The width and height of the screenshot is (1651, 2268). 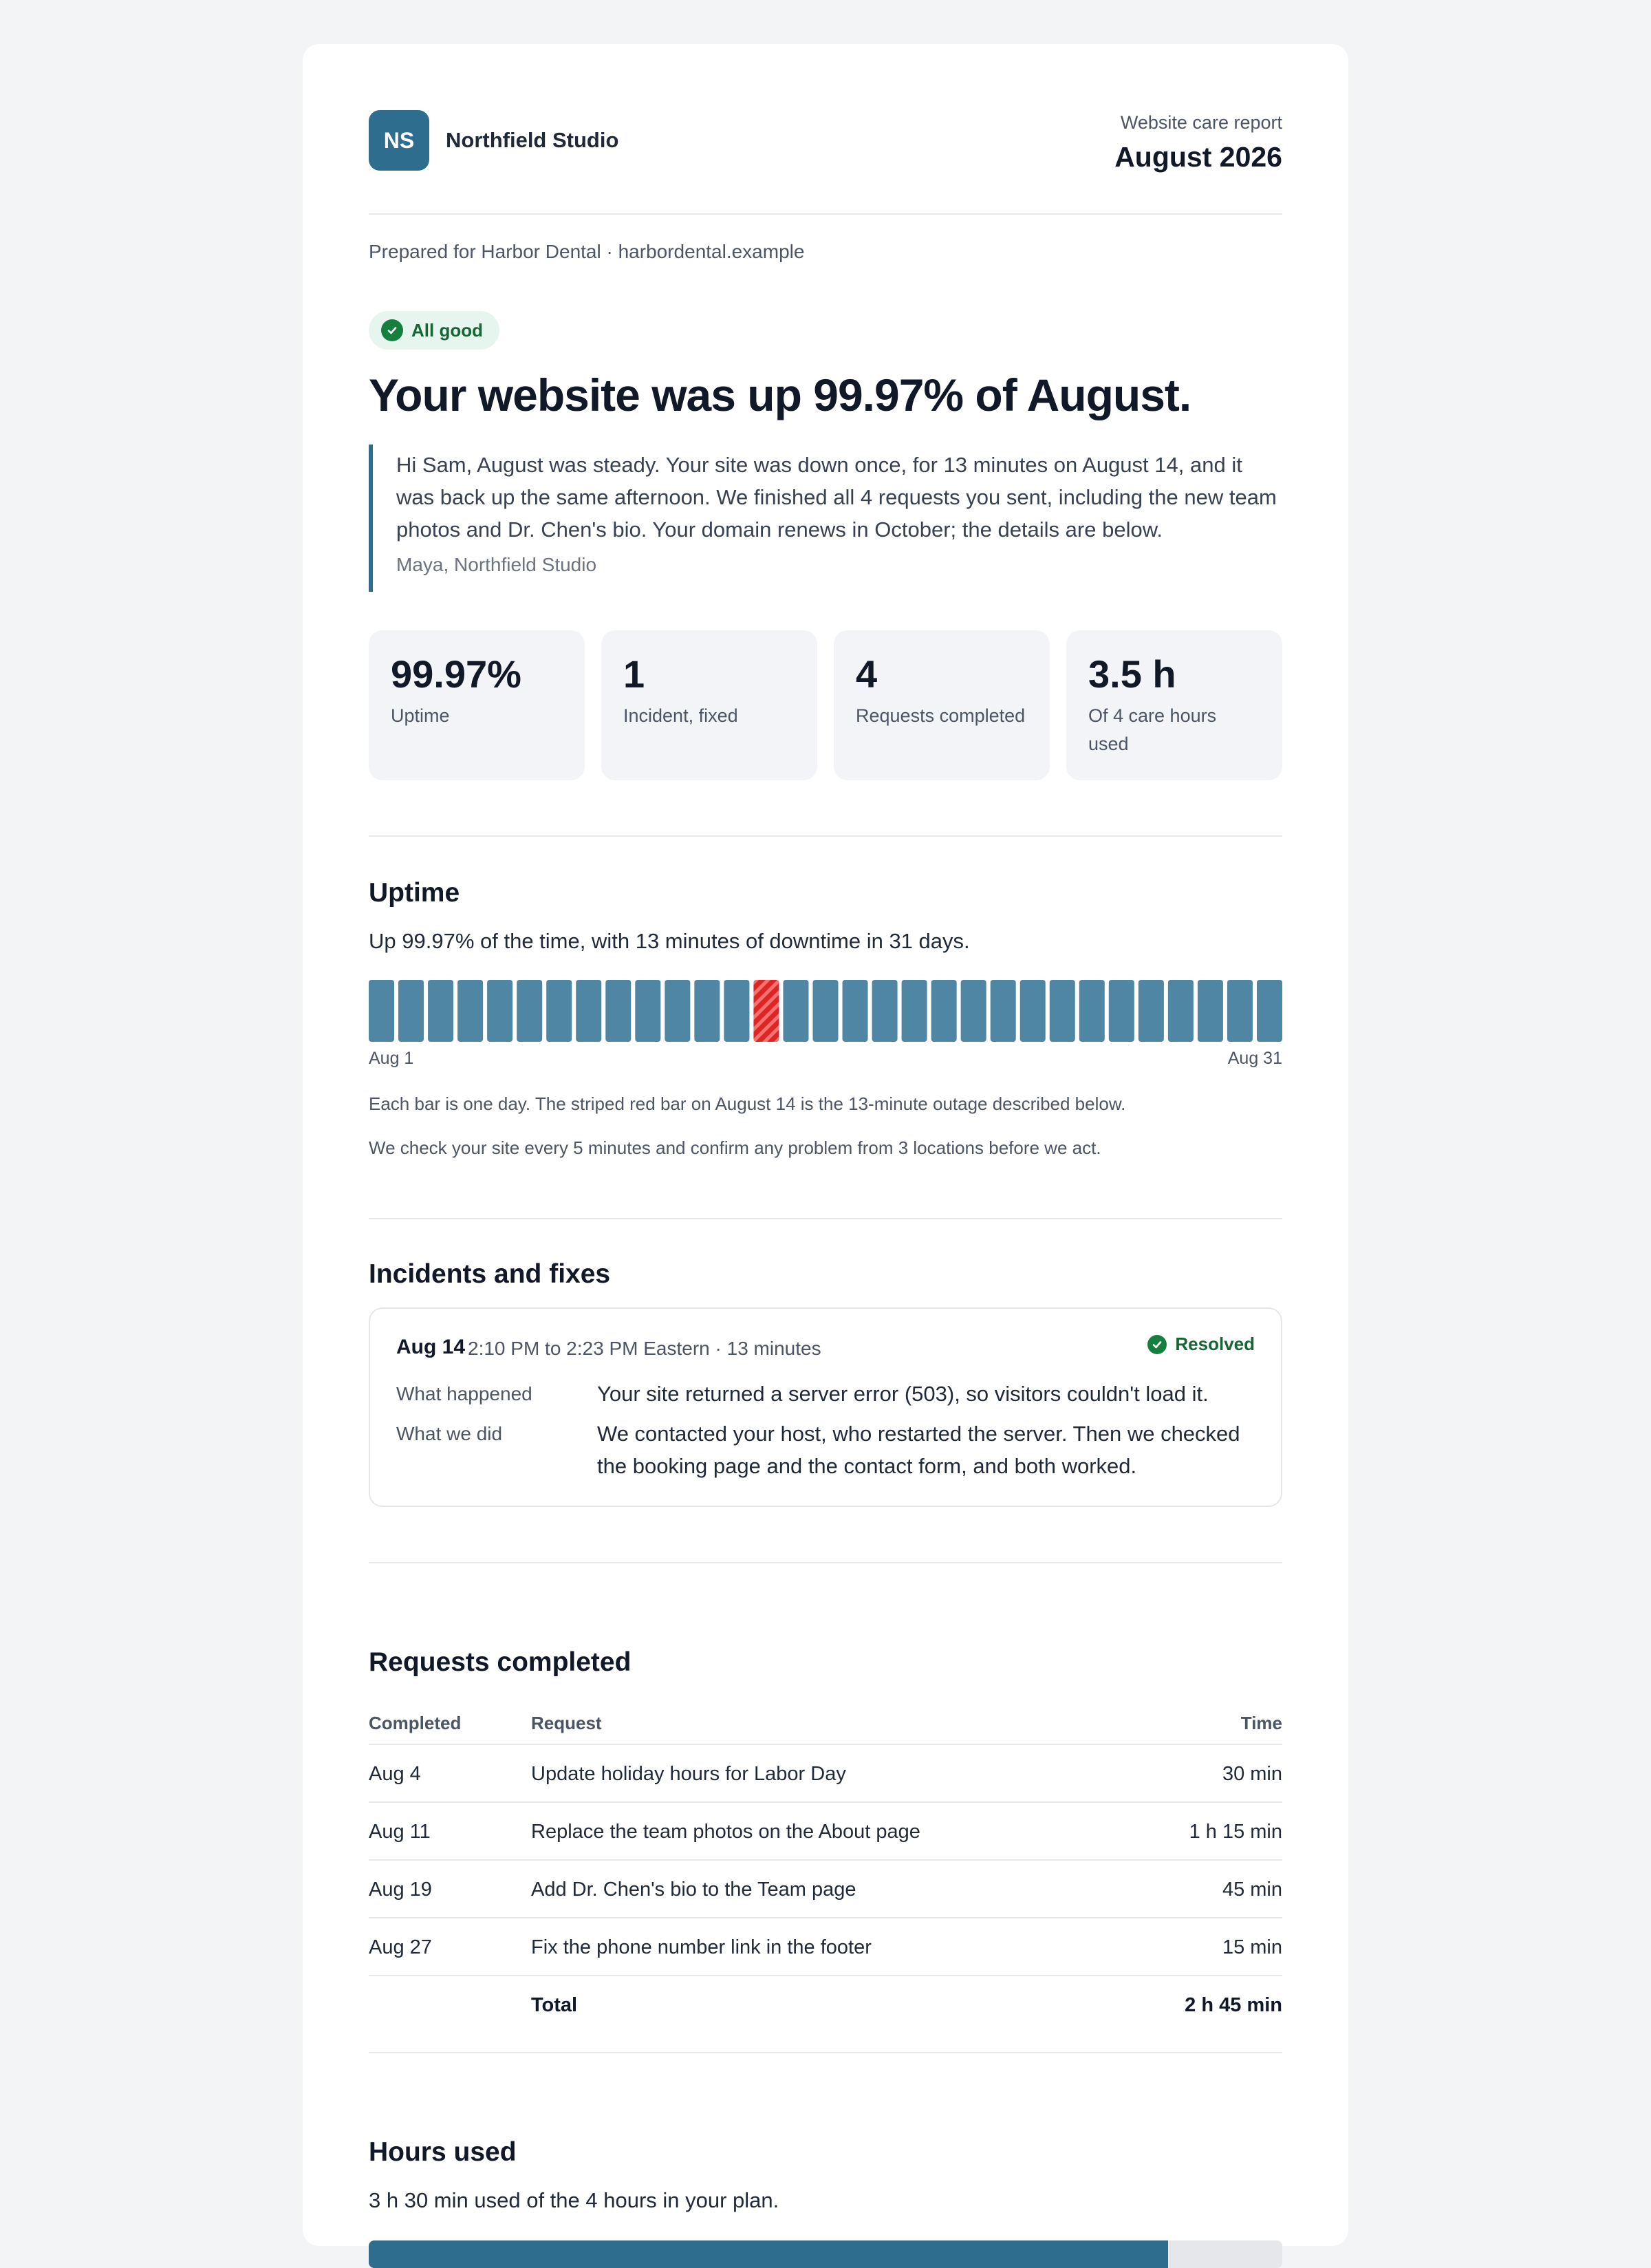 I want to click on what-we-did-label: What we did, so click(x=449, y=1433).